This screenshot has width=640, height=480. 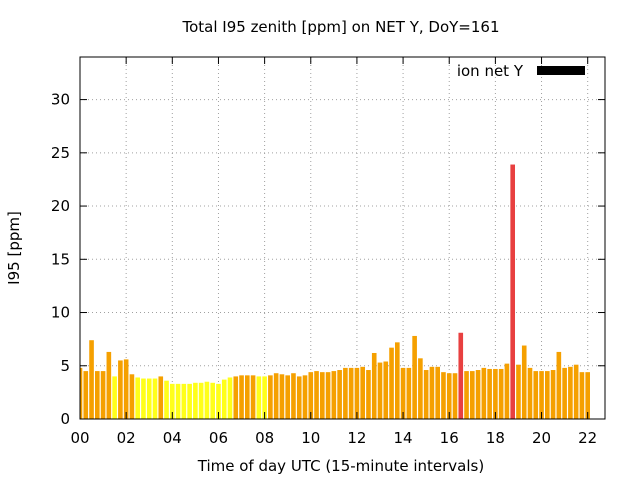 I want to click on y-tick-label: 0, so click(x=65, y=419).